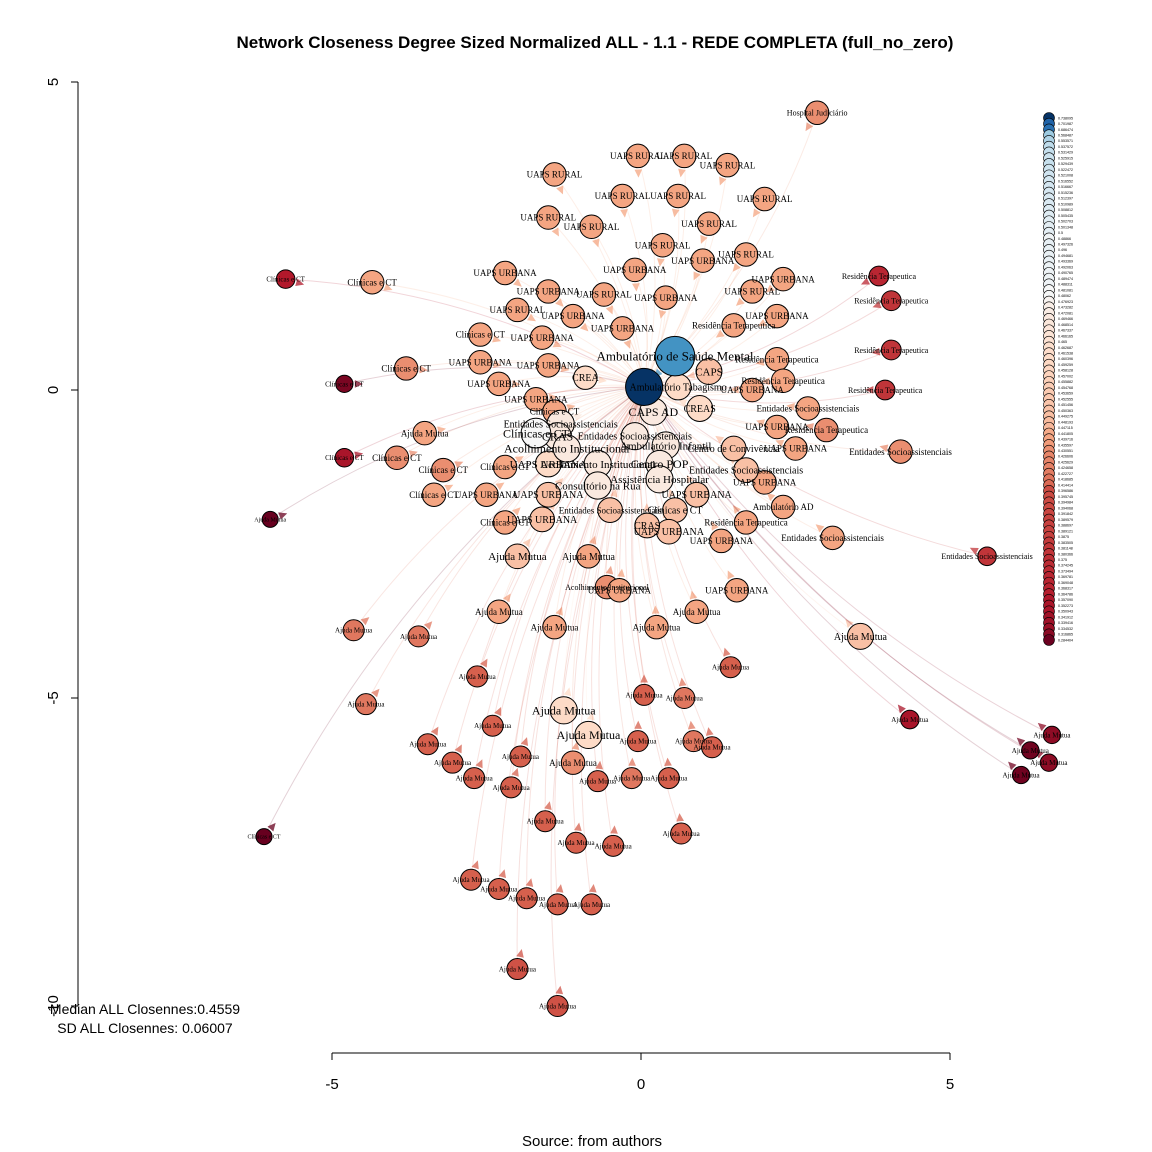 Image resolution: width=1152 pixels, height=1152 pixels. I want to click on legend-label: 0.472081, so click(1065, 313).